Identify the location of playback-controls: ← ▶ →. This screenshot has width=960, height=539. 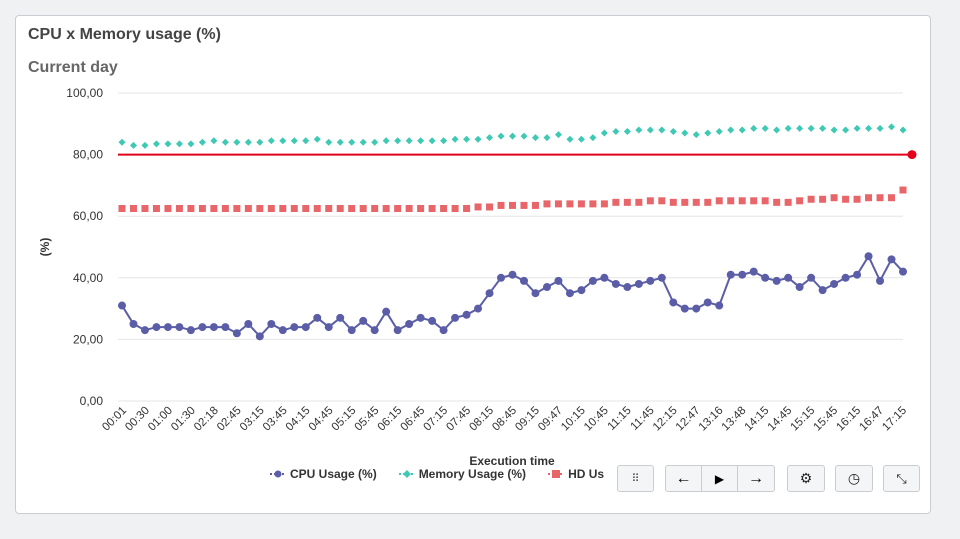
(720, 478).